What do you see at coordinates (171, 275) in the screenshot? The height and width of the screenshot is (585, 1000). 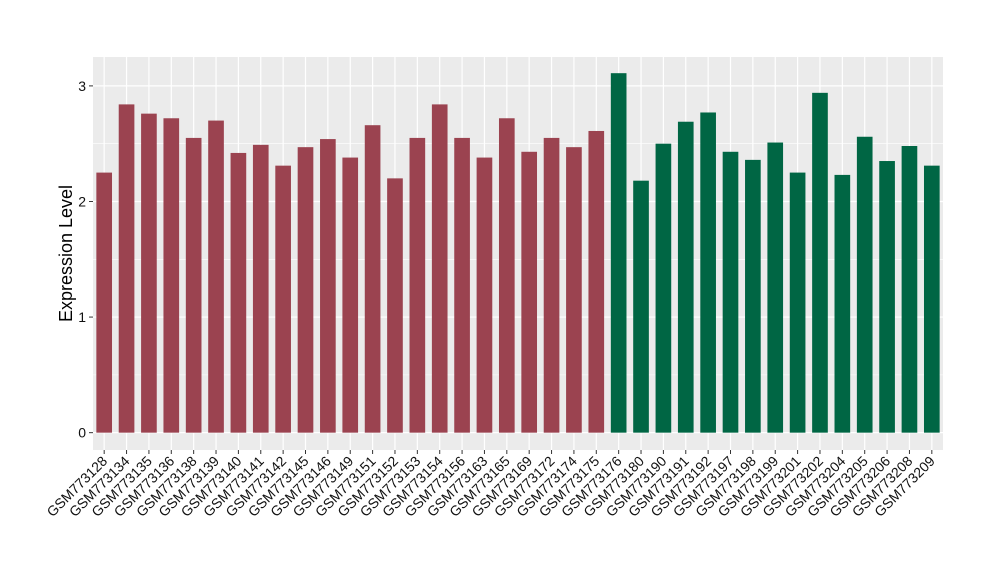 I see `bar-gsm773136` at bounding box center [171, 275].